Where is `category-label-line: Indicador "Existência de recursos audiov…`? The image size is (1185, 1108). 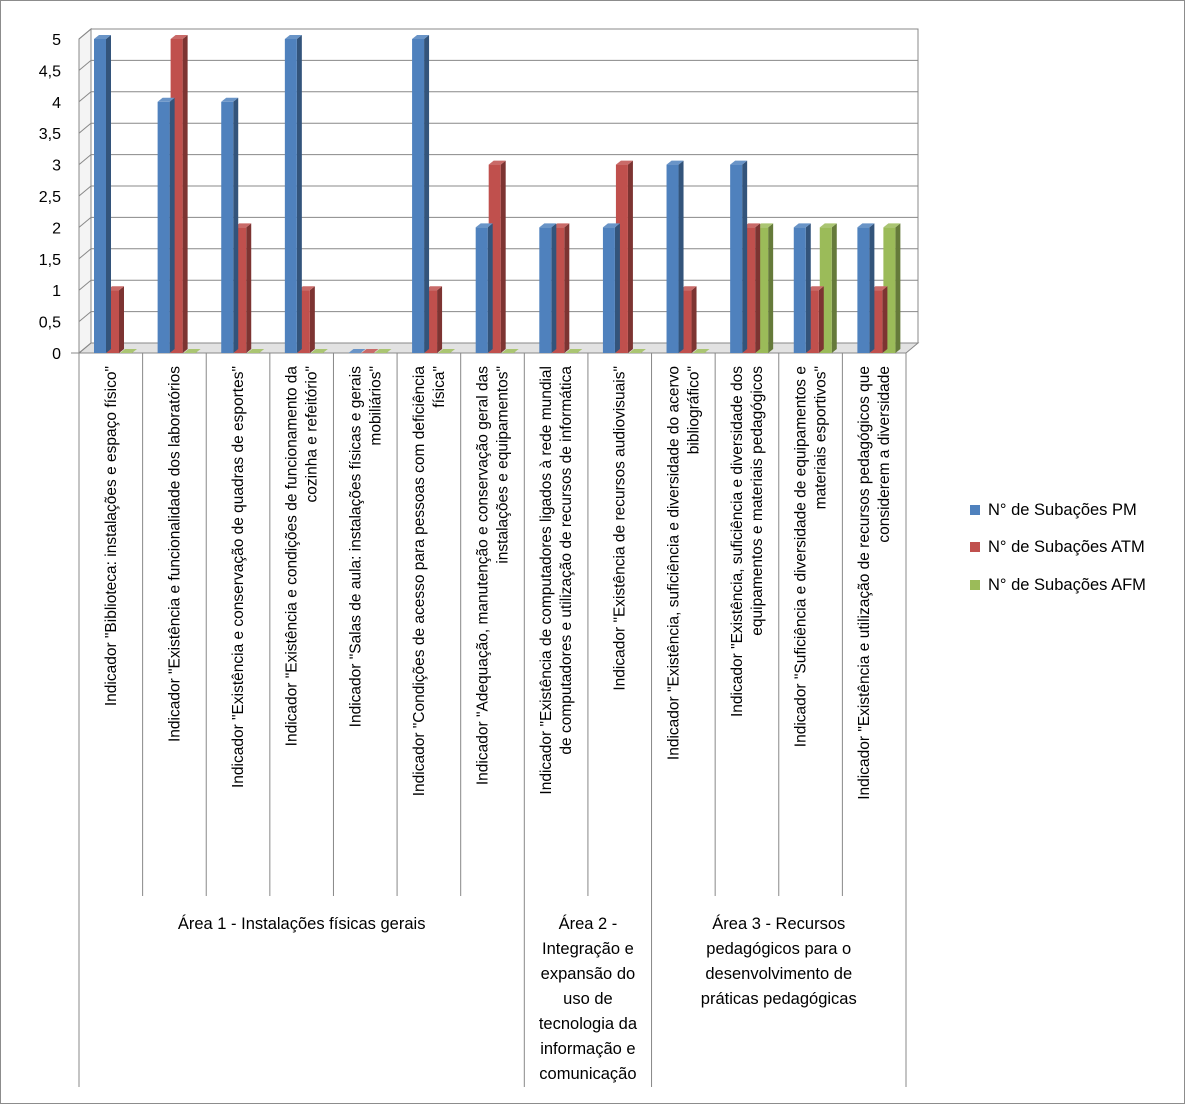 category-label-line: Indicador "Existência de recursos audiov… is located at coordinates (620, 528).